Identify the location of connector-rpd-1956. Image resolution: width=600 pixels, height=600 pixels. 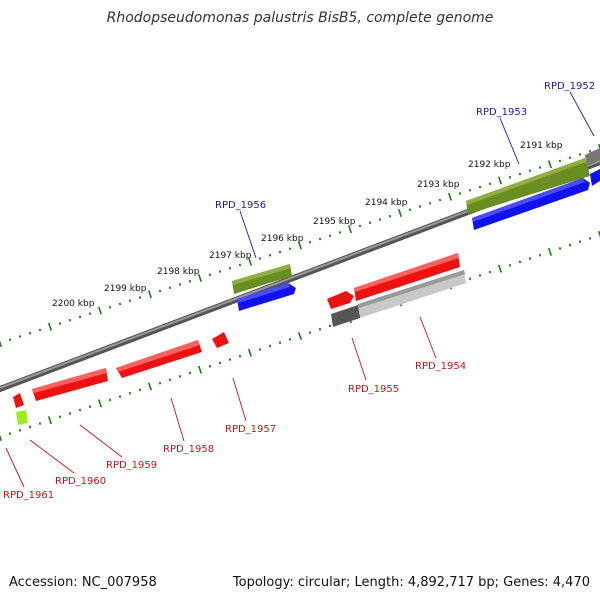
(248, 234).